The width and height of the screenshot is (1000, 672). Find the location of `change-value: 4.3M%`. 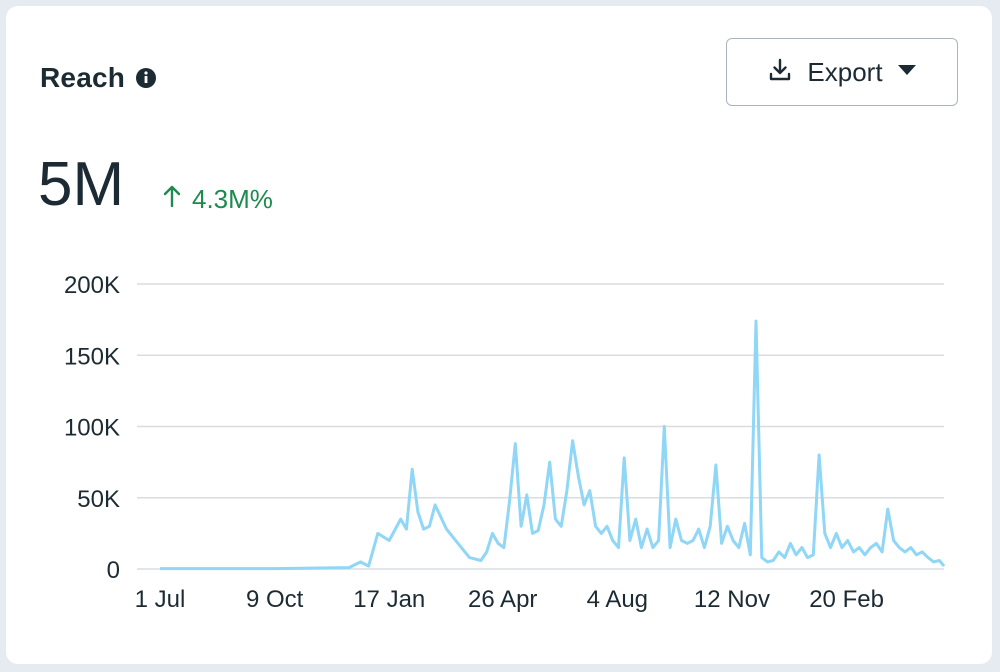

change-value: 4.3M% is located at coordinates (232, 199).